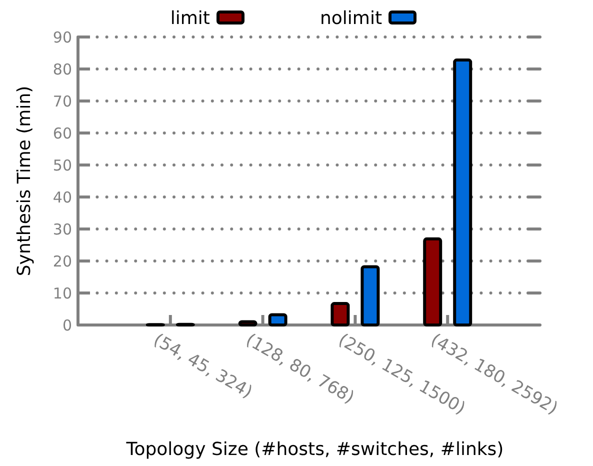 The width and height of the screenshot is (593, 466). Describe the element at coordinates (62, 69) in the screenshot. I see `y-tick-label: 80` at that location.